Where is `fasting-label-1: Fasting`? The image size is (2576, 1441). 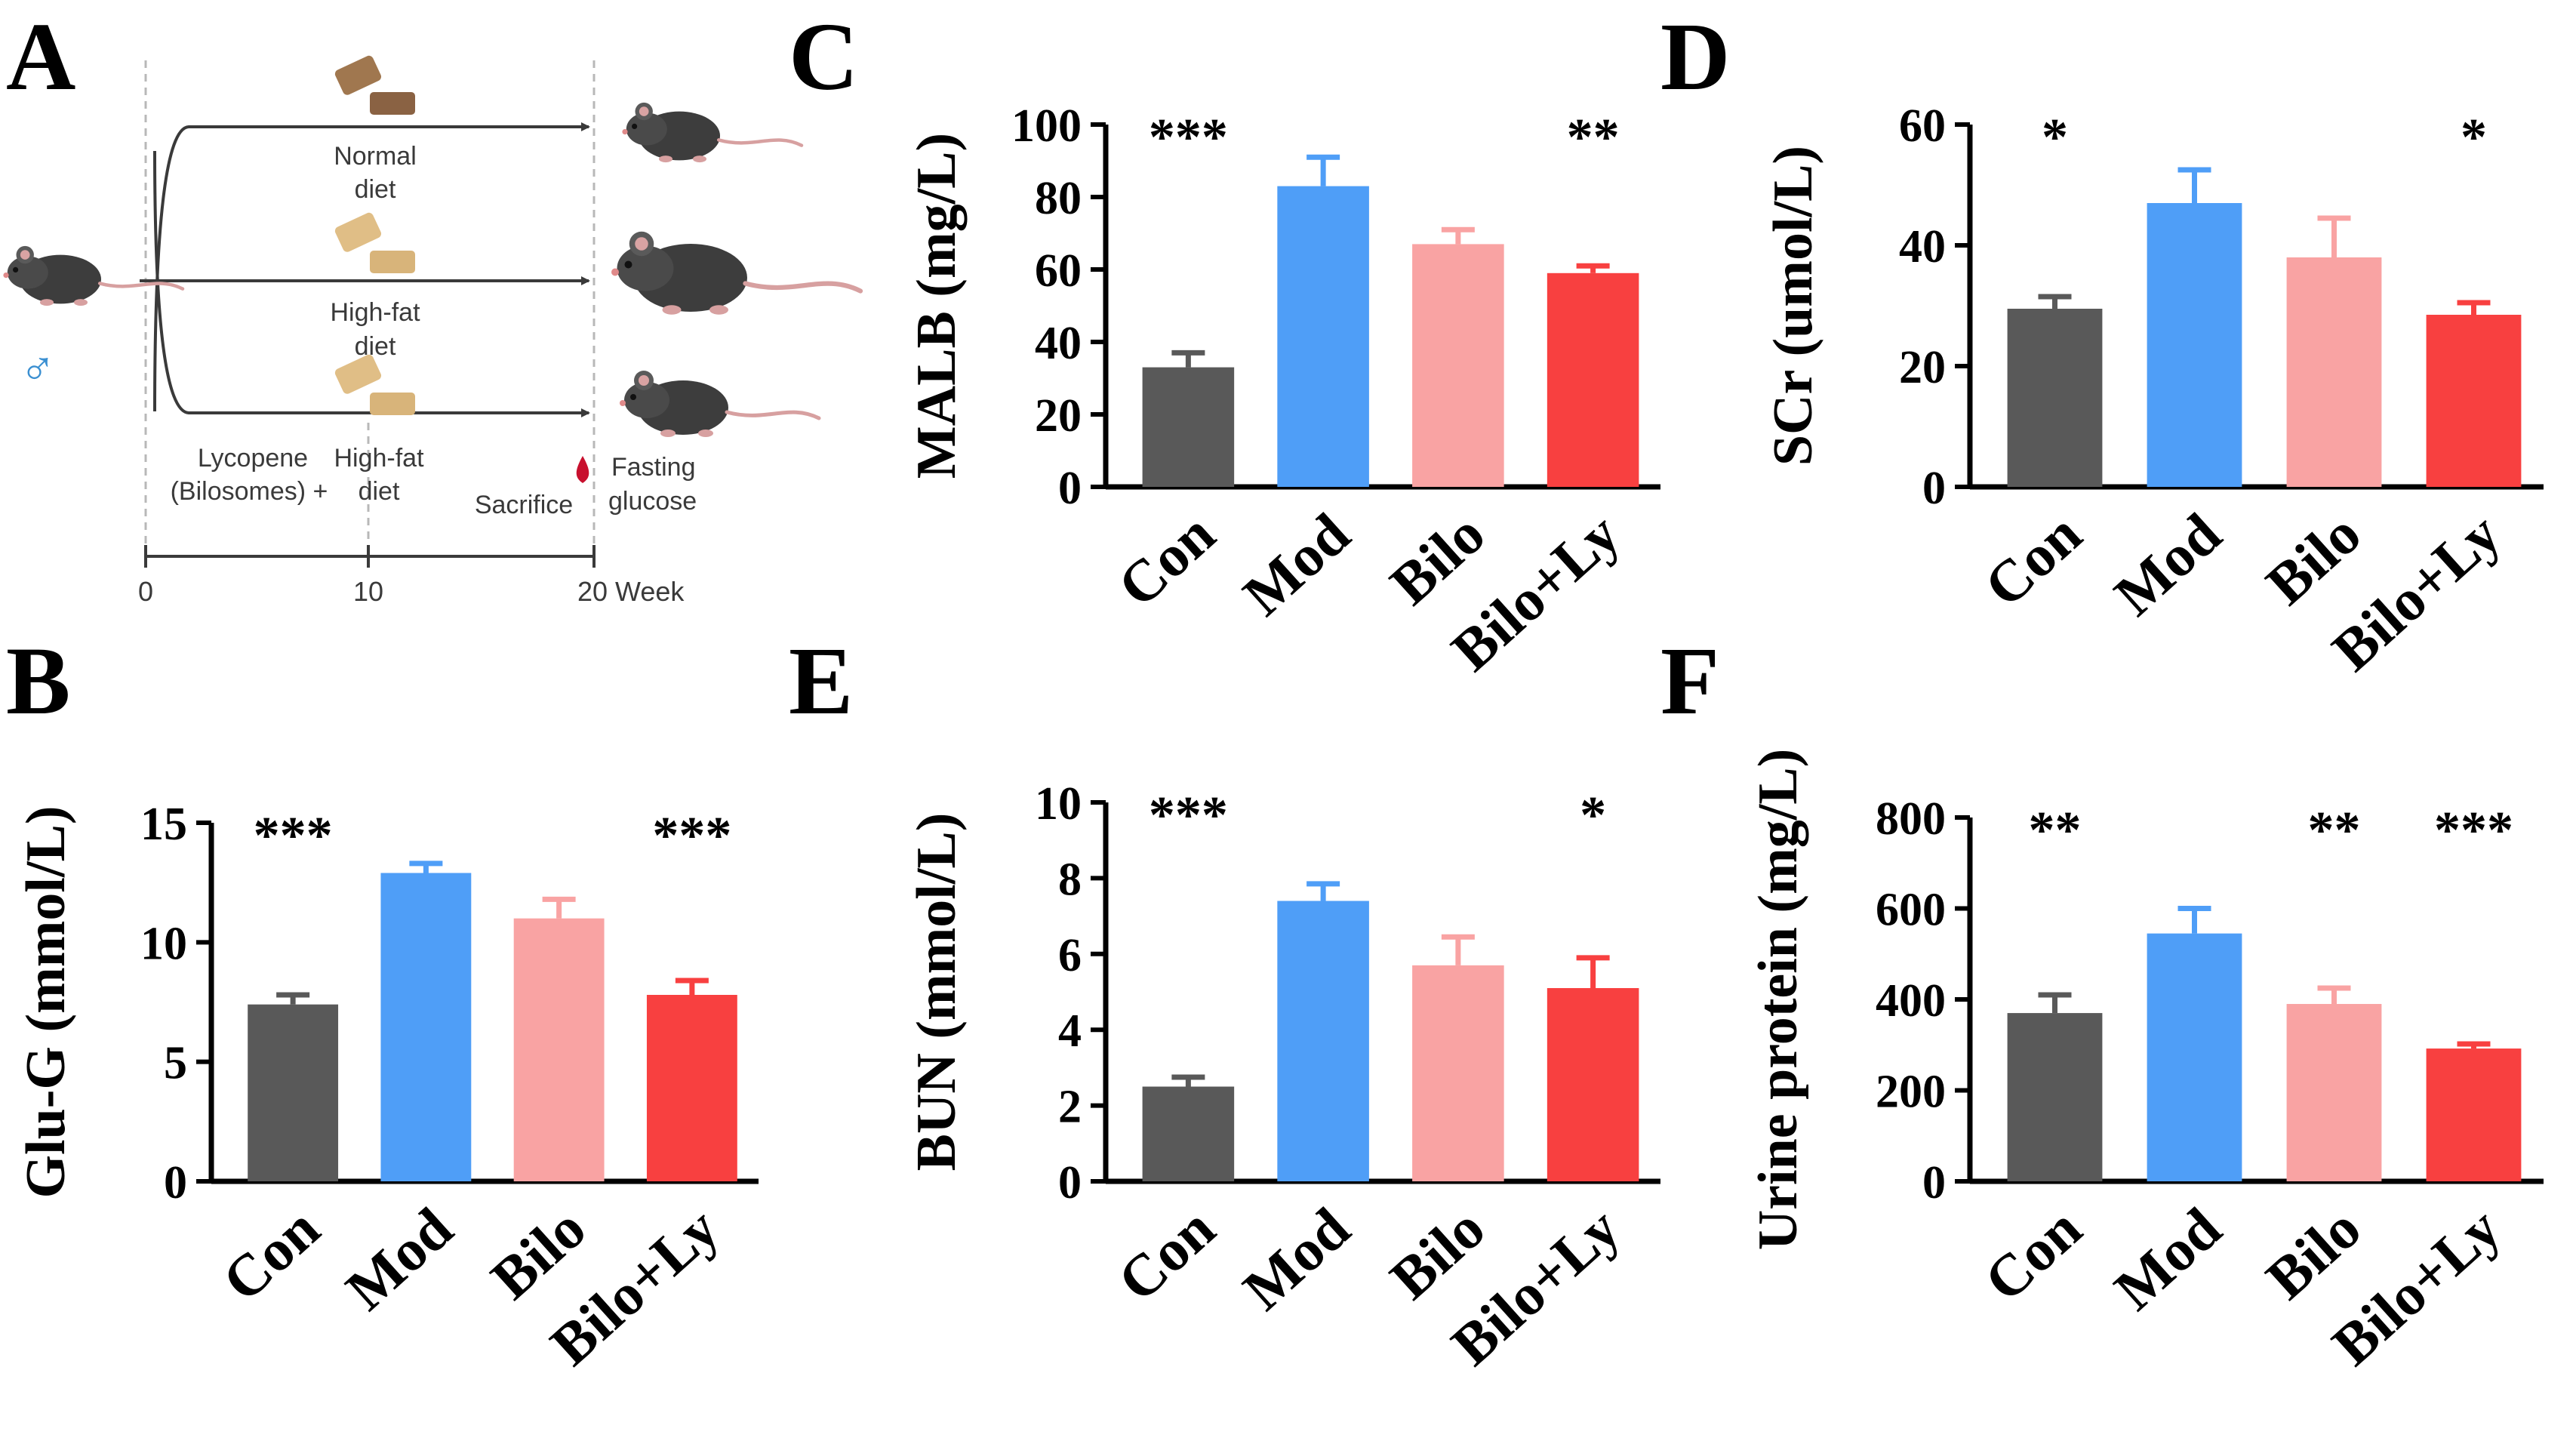
fasting-label-1: Fasting is located at coordinates (653, 467).